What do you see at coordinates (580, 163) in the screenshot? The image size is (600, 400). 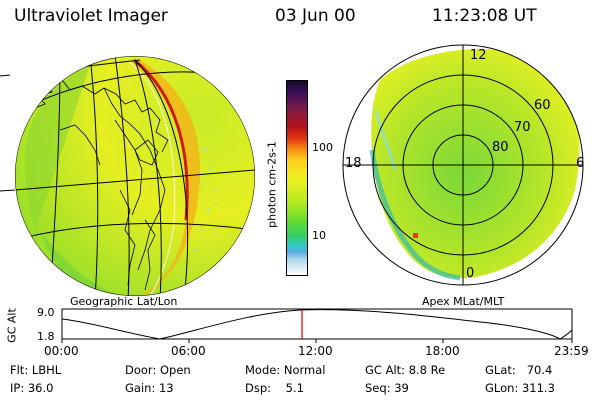 I see `mlt-label-6: 6` at bounding box center [580, 163].